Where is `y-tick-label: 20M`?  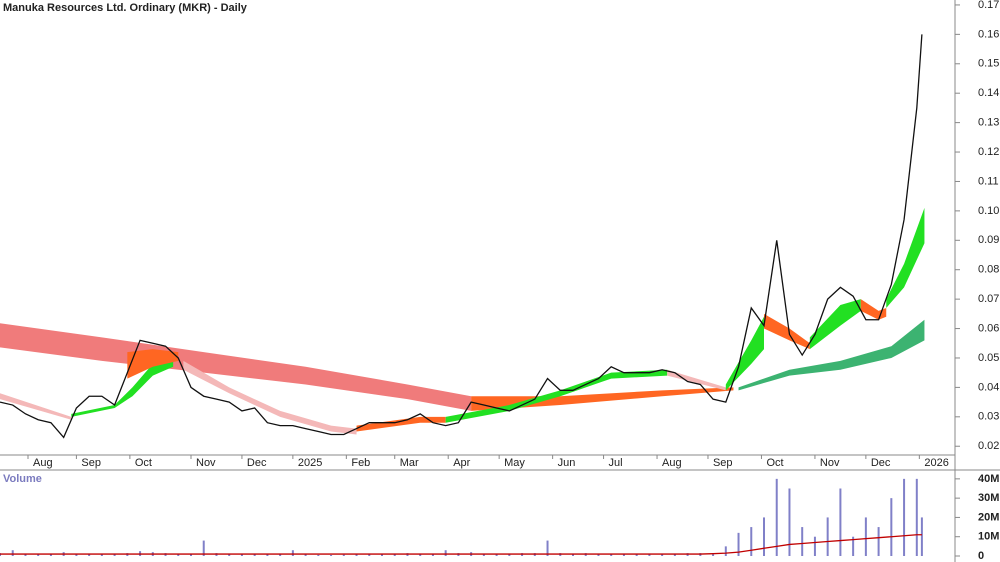 y-tick-label: 20M is located at coordinates (988, 517).